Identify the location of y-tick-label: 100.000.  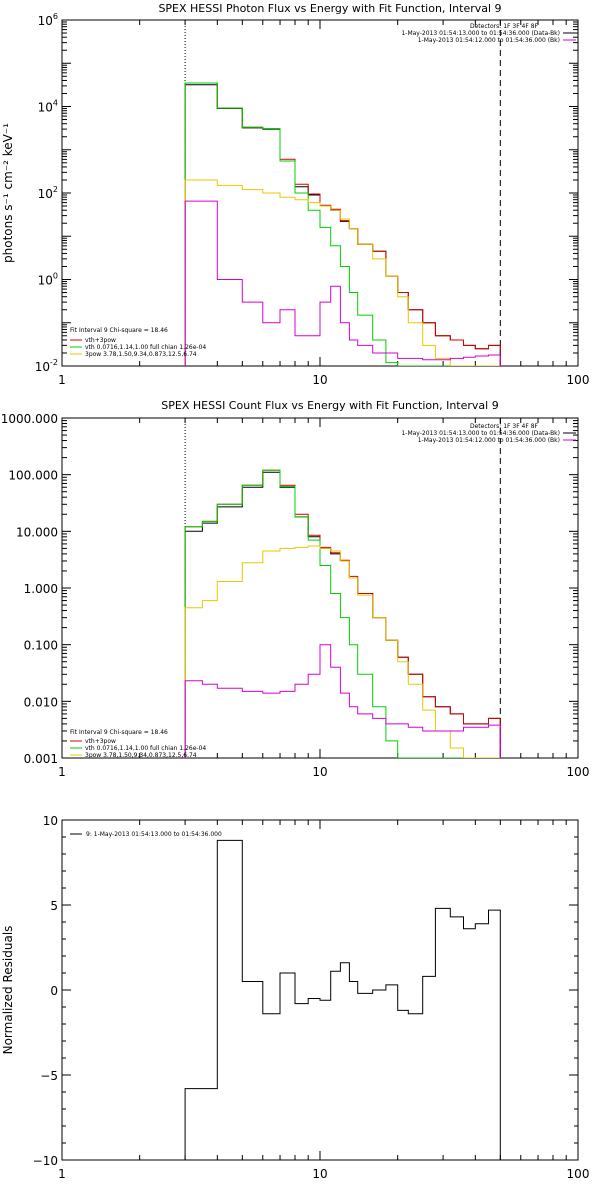
(33, 476).